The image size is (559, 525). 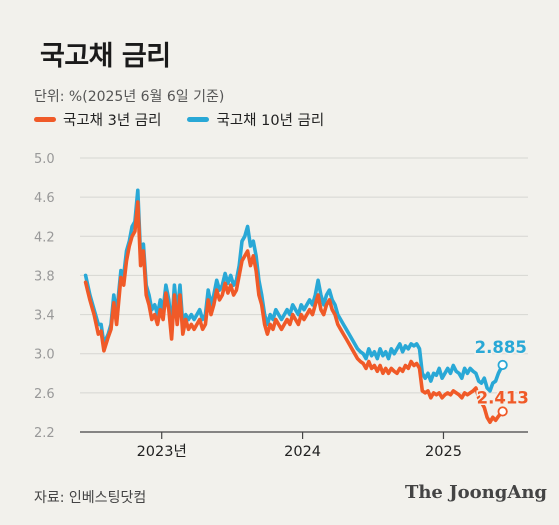 What do you see at coordinates (129, 97) in the screenshot?
I see `unit-note: 단위: %(2025년 6월 6일 기준)` at bounding box center [129, 97].